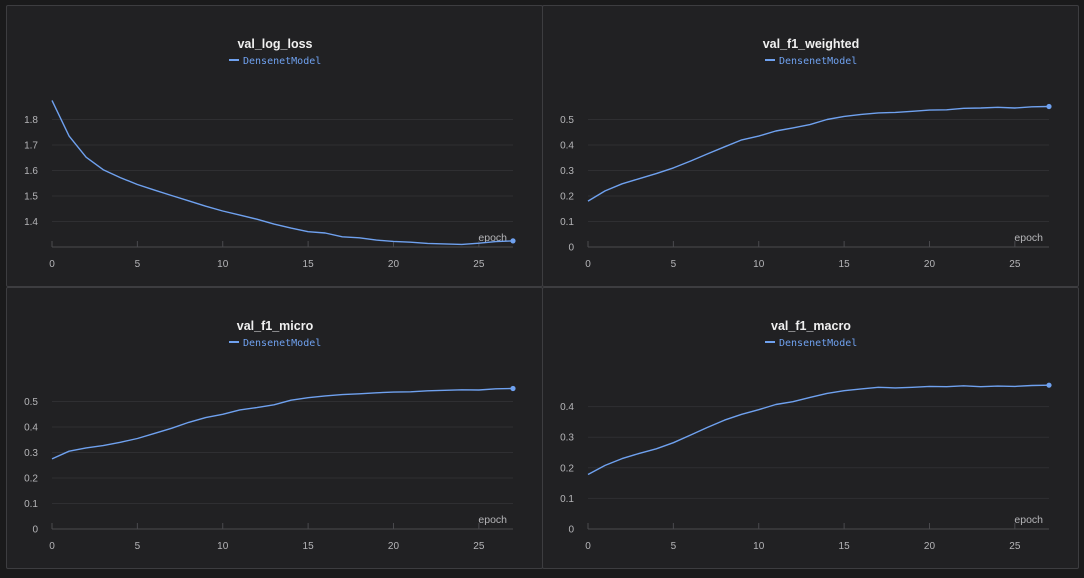  I want to click on legend-label-val-f1-macro: DensenetModel, so click(818, 343).